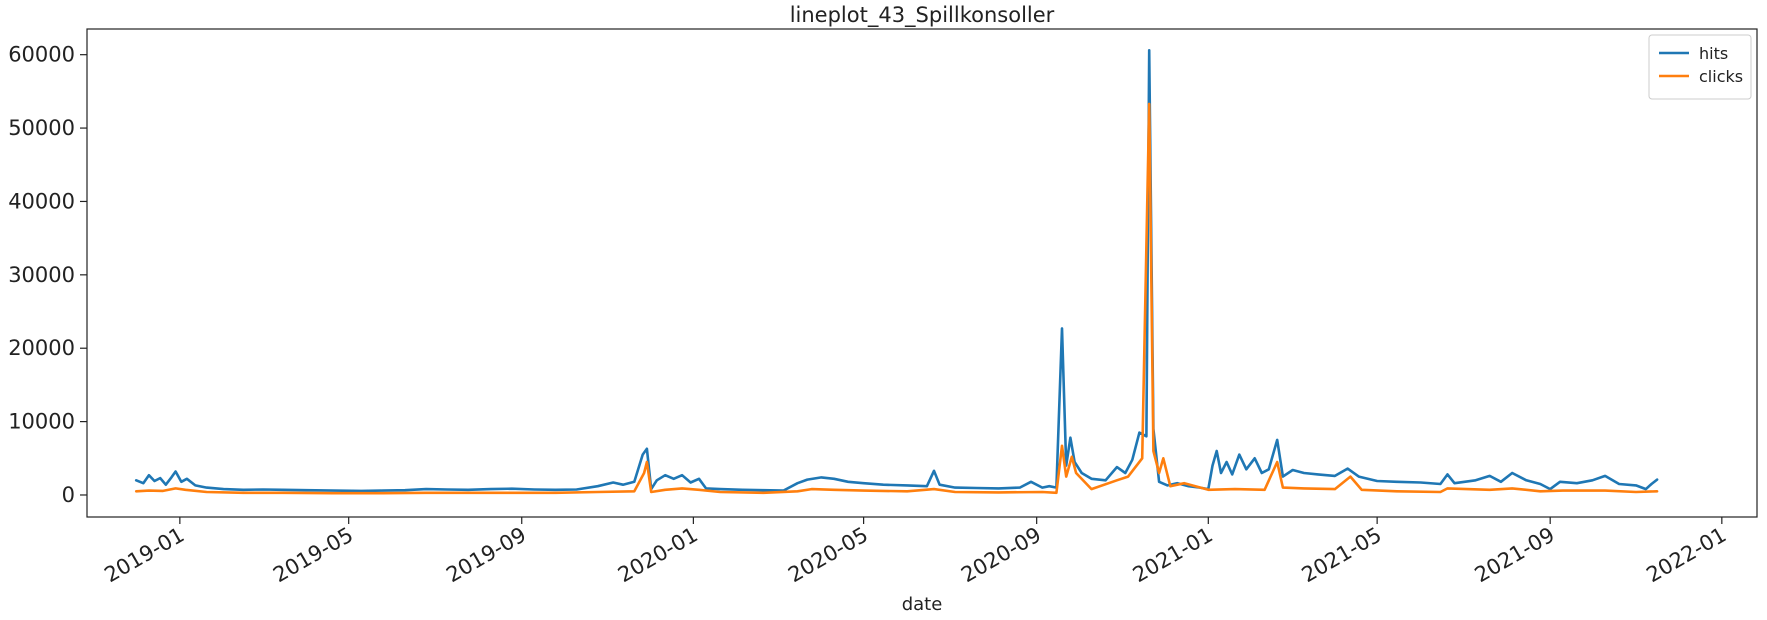 This screenshot has width=1767, height=620. What do you see at coordinates (828, 555) in the screenshot?
I see `x-tick-label: 2020-05` at bounding box center [828, 555].